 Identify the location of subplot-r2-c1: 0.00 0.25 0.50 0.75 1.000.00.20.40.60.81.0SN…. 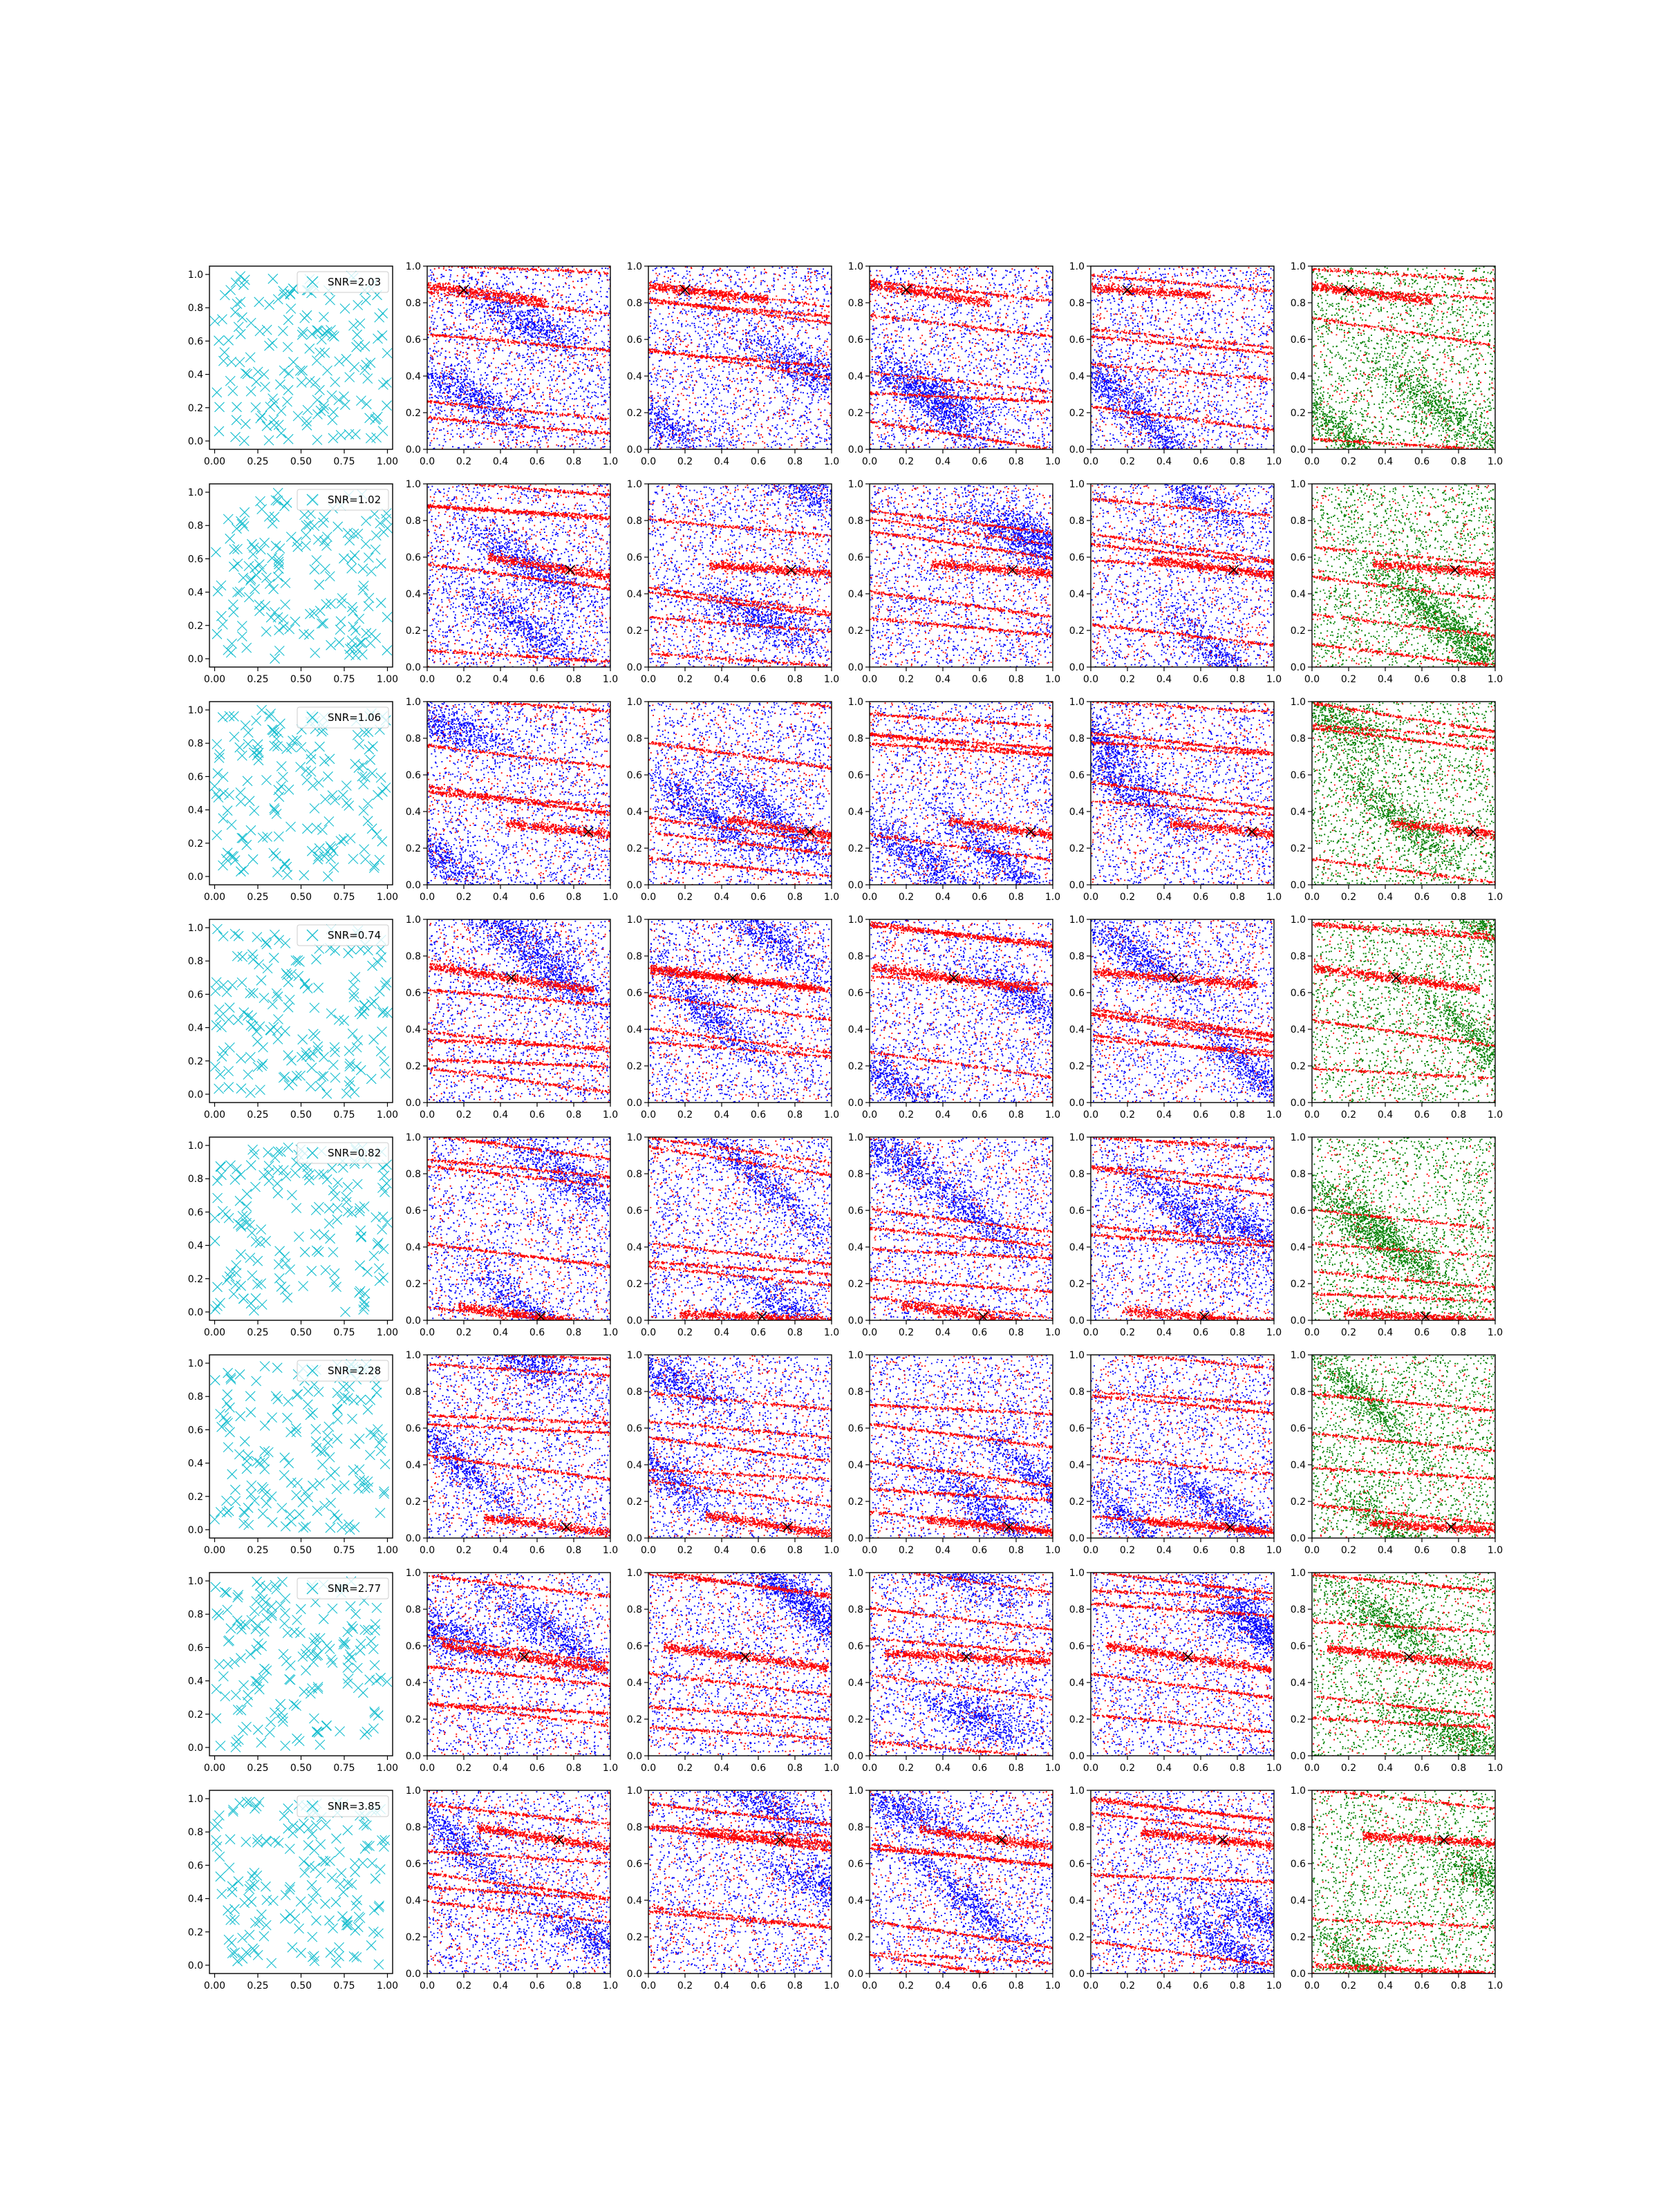
(293, 584).